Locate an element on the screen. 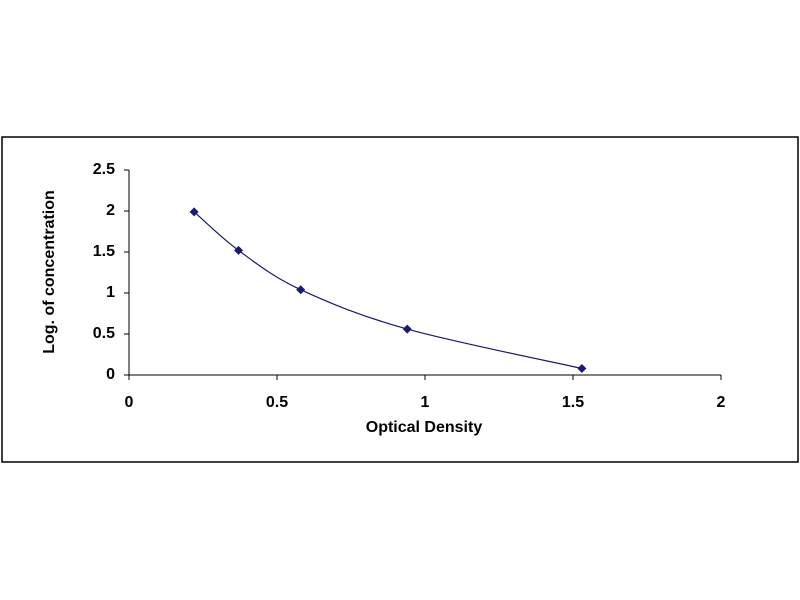 The width and height of the screenshot is (800, 600). fit-curve is located at coordinates (388, 290).